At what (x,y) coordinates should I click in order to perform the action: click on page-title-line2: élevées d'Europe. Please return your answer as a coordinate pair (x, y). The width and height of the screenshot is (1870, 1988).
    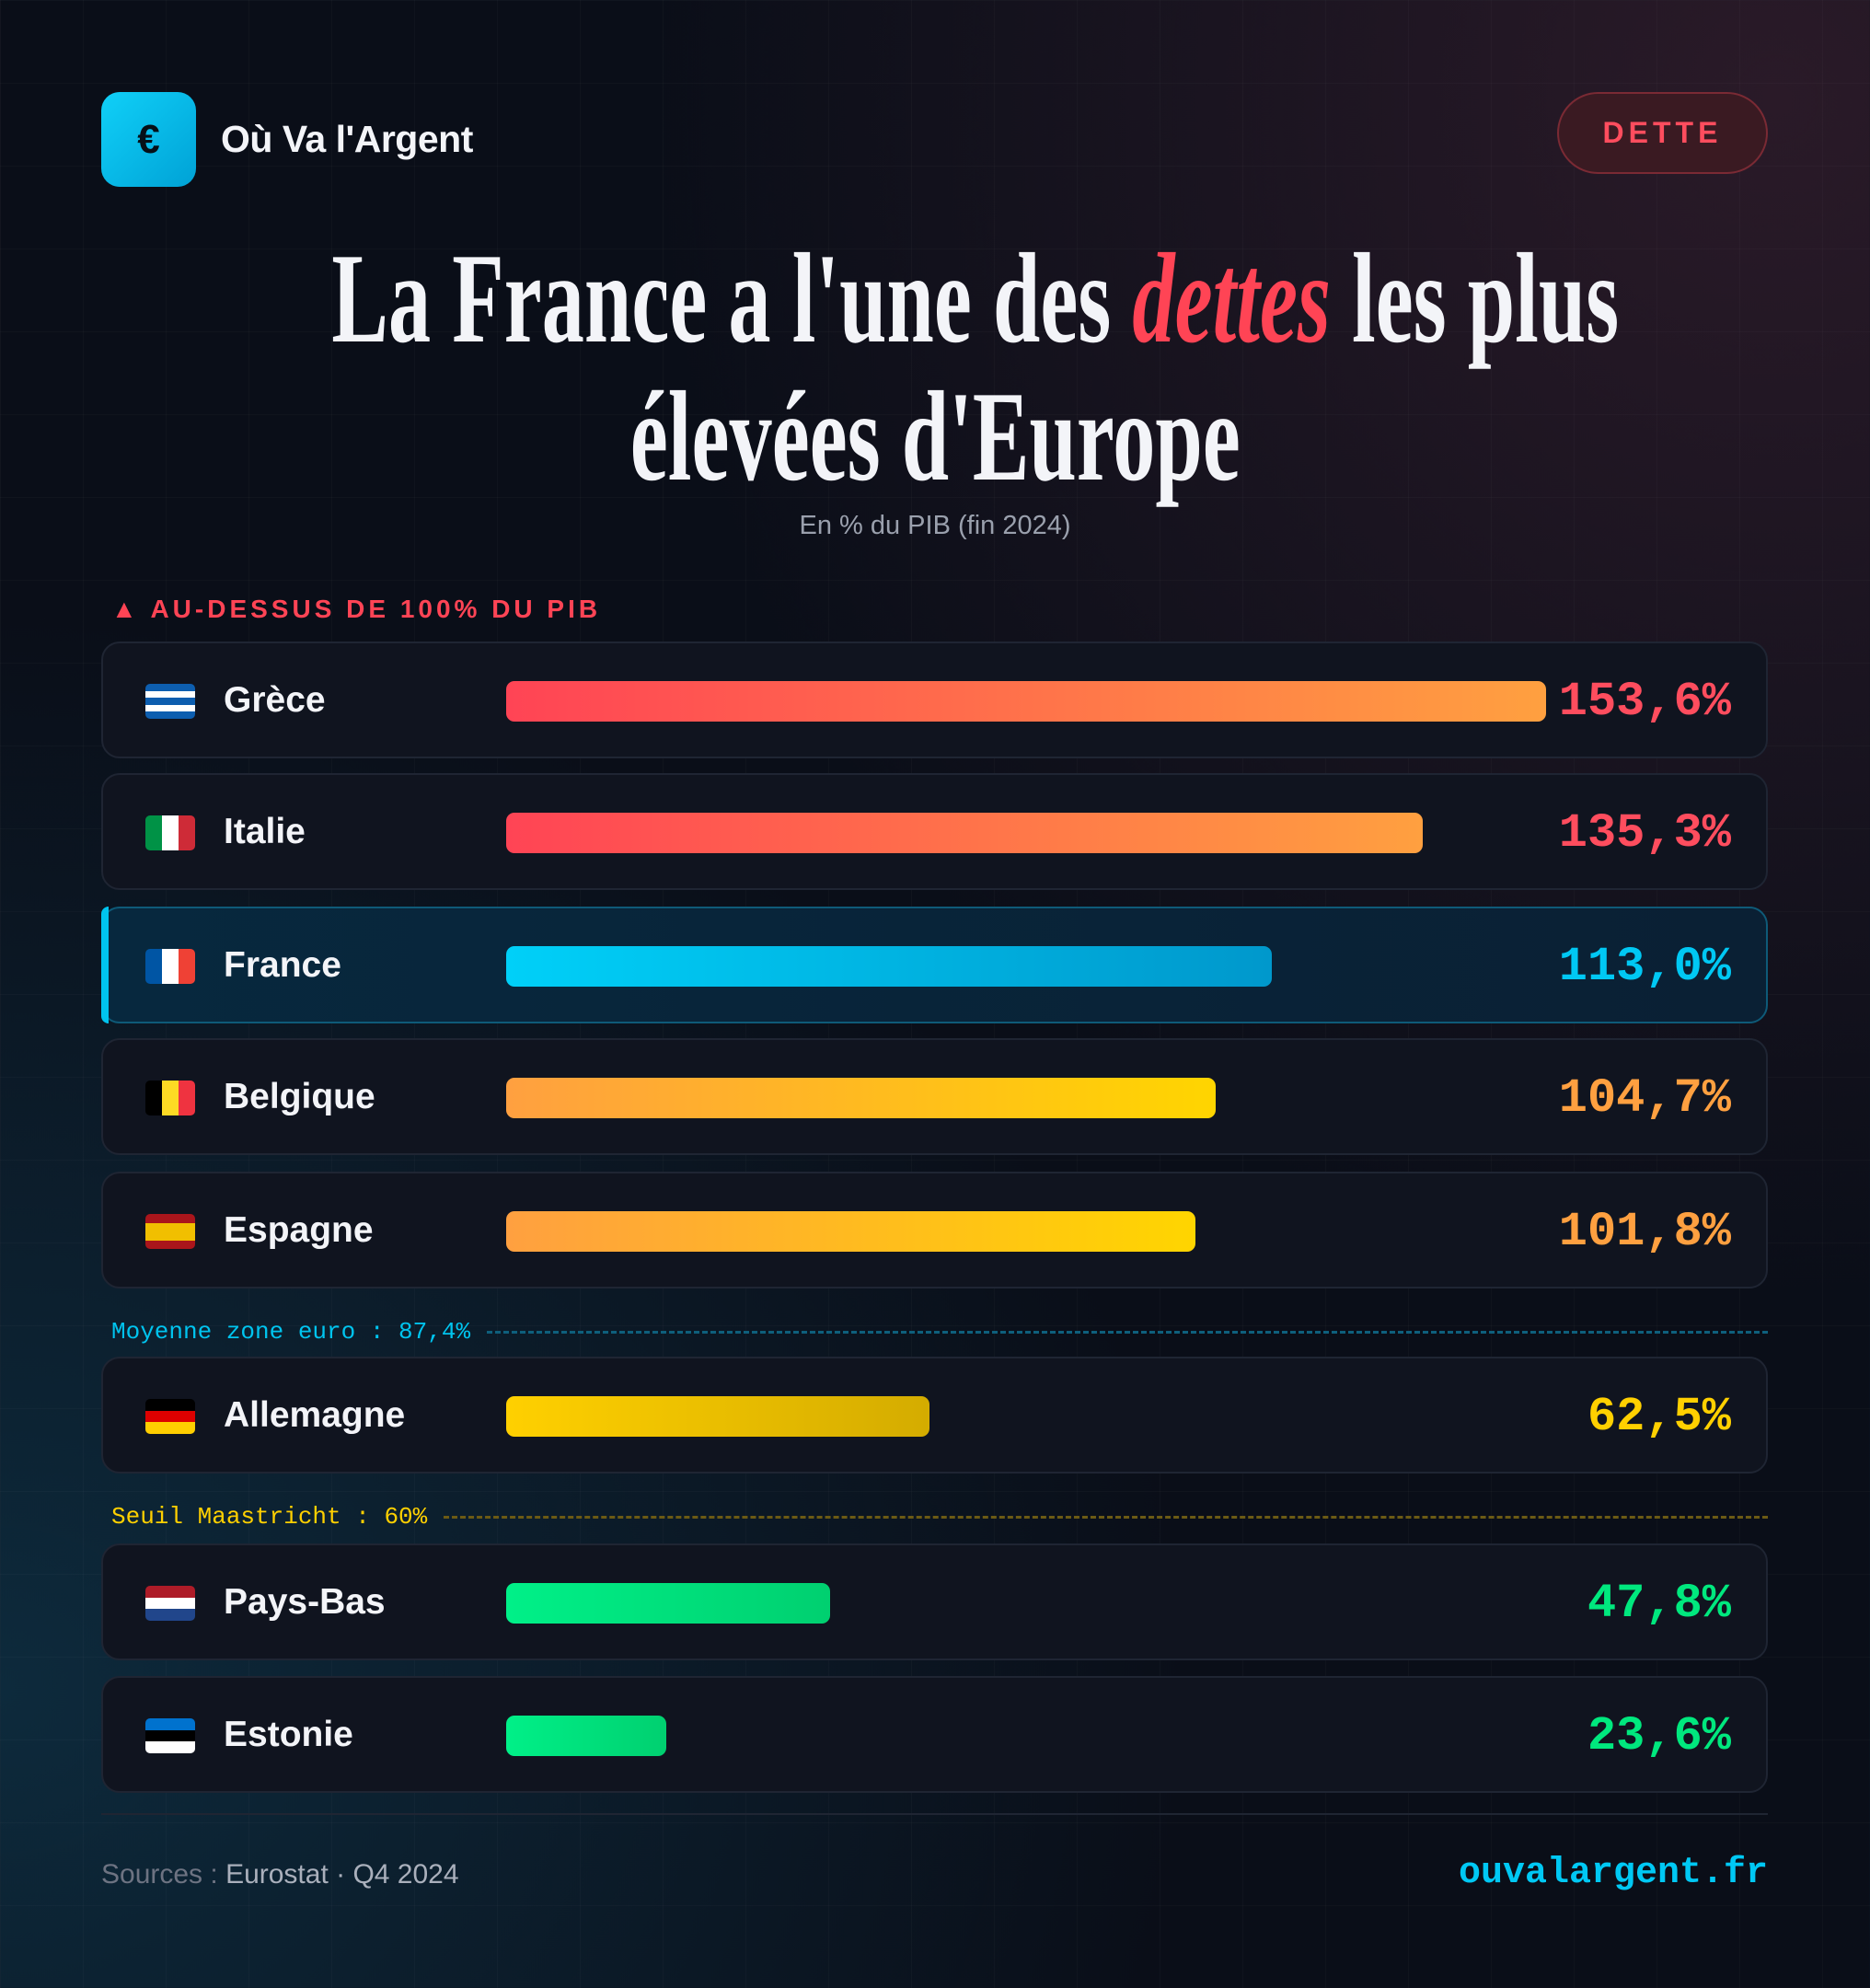
    Looking at the image, I should click on (935, 437).